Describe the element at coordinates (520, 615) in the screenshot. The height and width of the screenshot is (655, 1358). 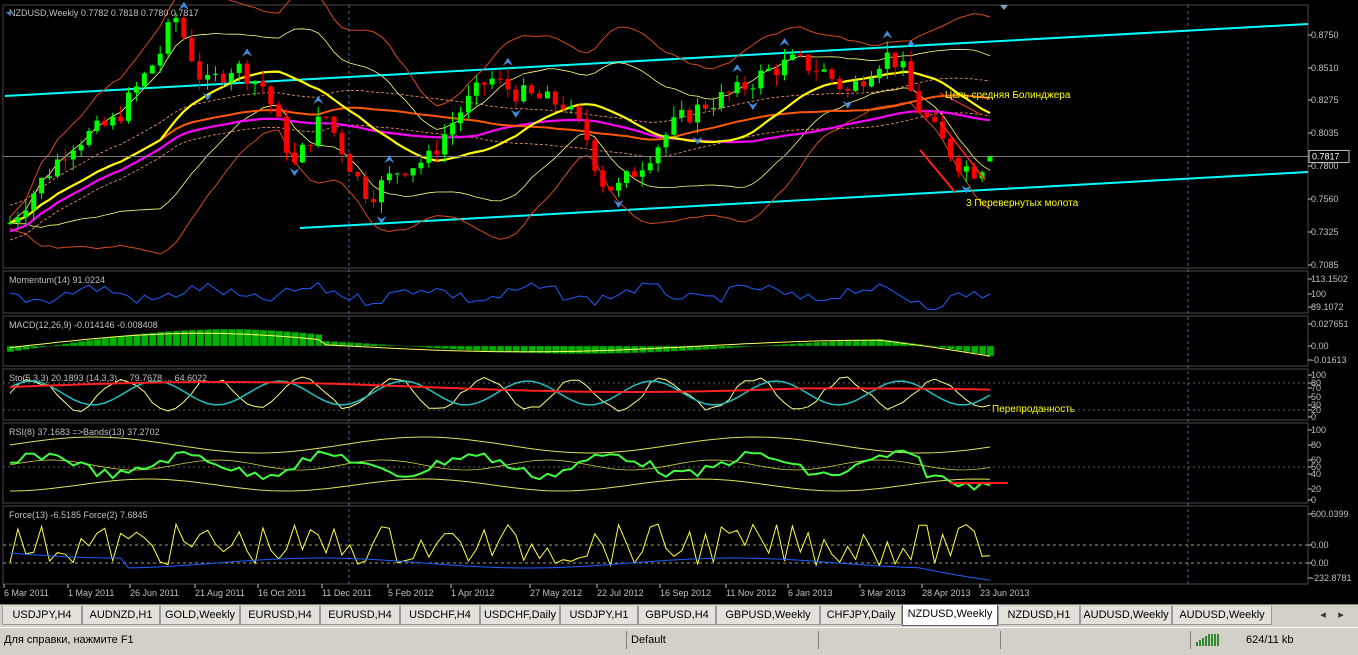
I see `tab-usdchf-daily: USDCHF,Daily` at that location.